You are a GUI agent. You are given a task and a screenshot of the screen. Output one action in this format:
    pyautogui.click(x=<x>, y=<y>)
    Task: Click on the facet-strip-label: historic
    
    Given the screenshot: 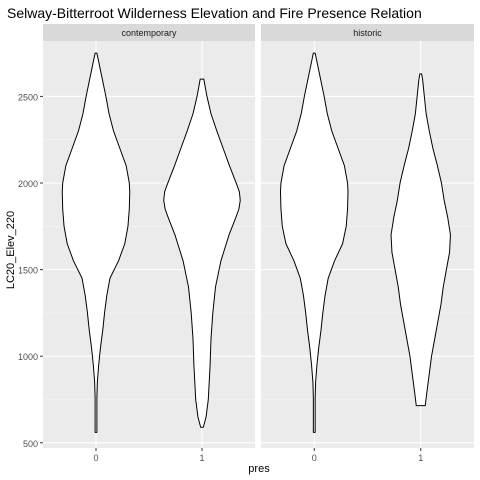 What is the action you would take?
    pyautogui.click(x=367, y=33)
    